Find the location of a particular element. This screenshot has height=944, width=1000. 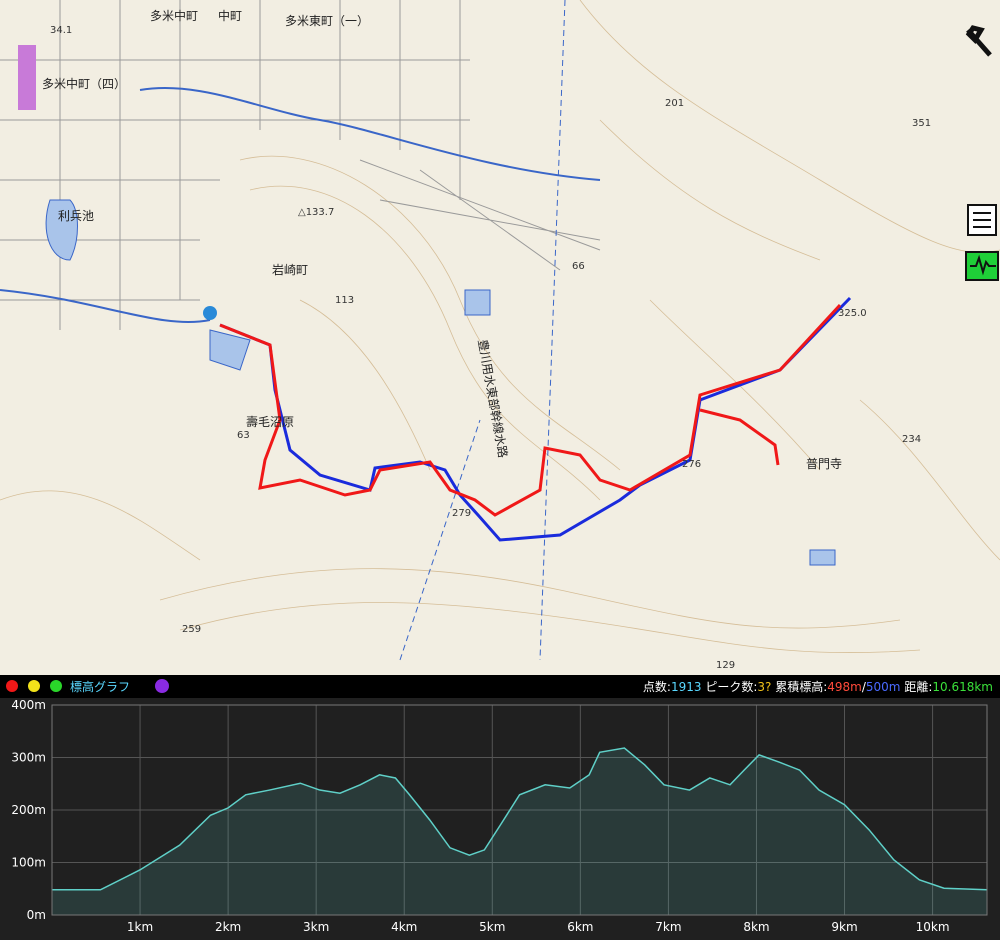

x-tick-label: 8km is located at coordinates (756, 927).